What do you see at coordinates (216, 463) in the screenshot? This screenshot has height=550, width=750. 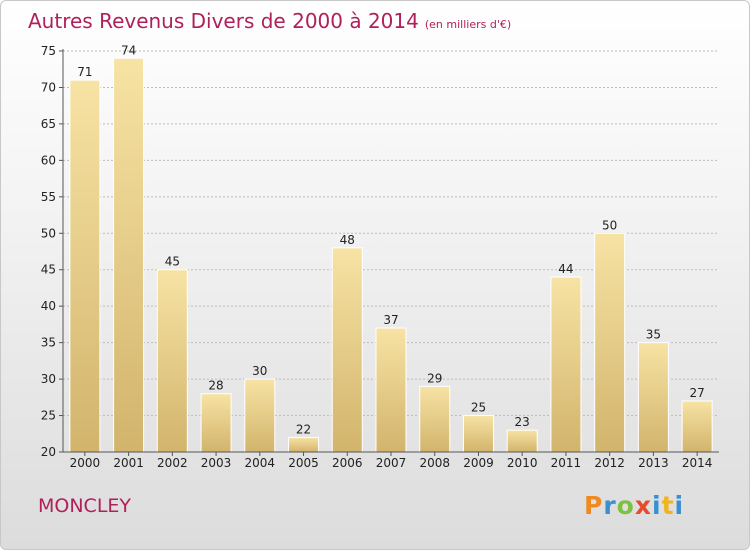 I see `x-tick-label-2003: 2003` at bounding box center [216, 463].